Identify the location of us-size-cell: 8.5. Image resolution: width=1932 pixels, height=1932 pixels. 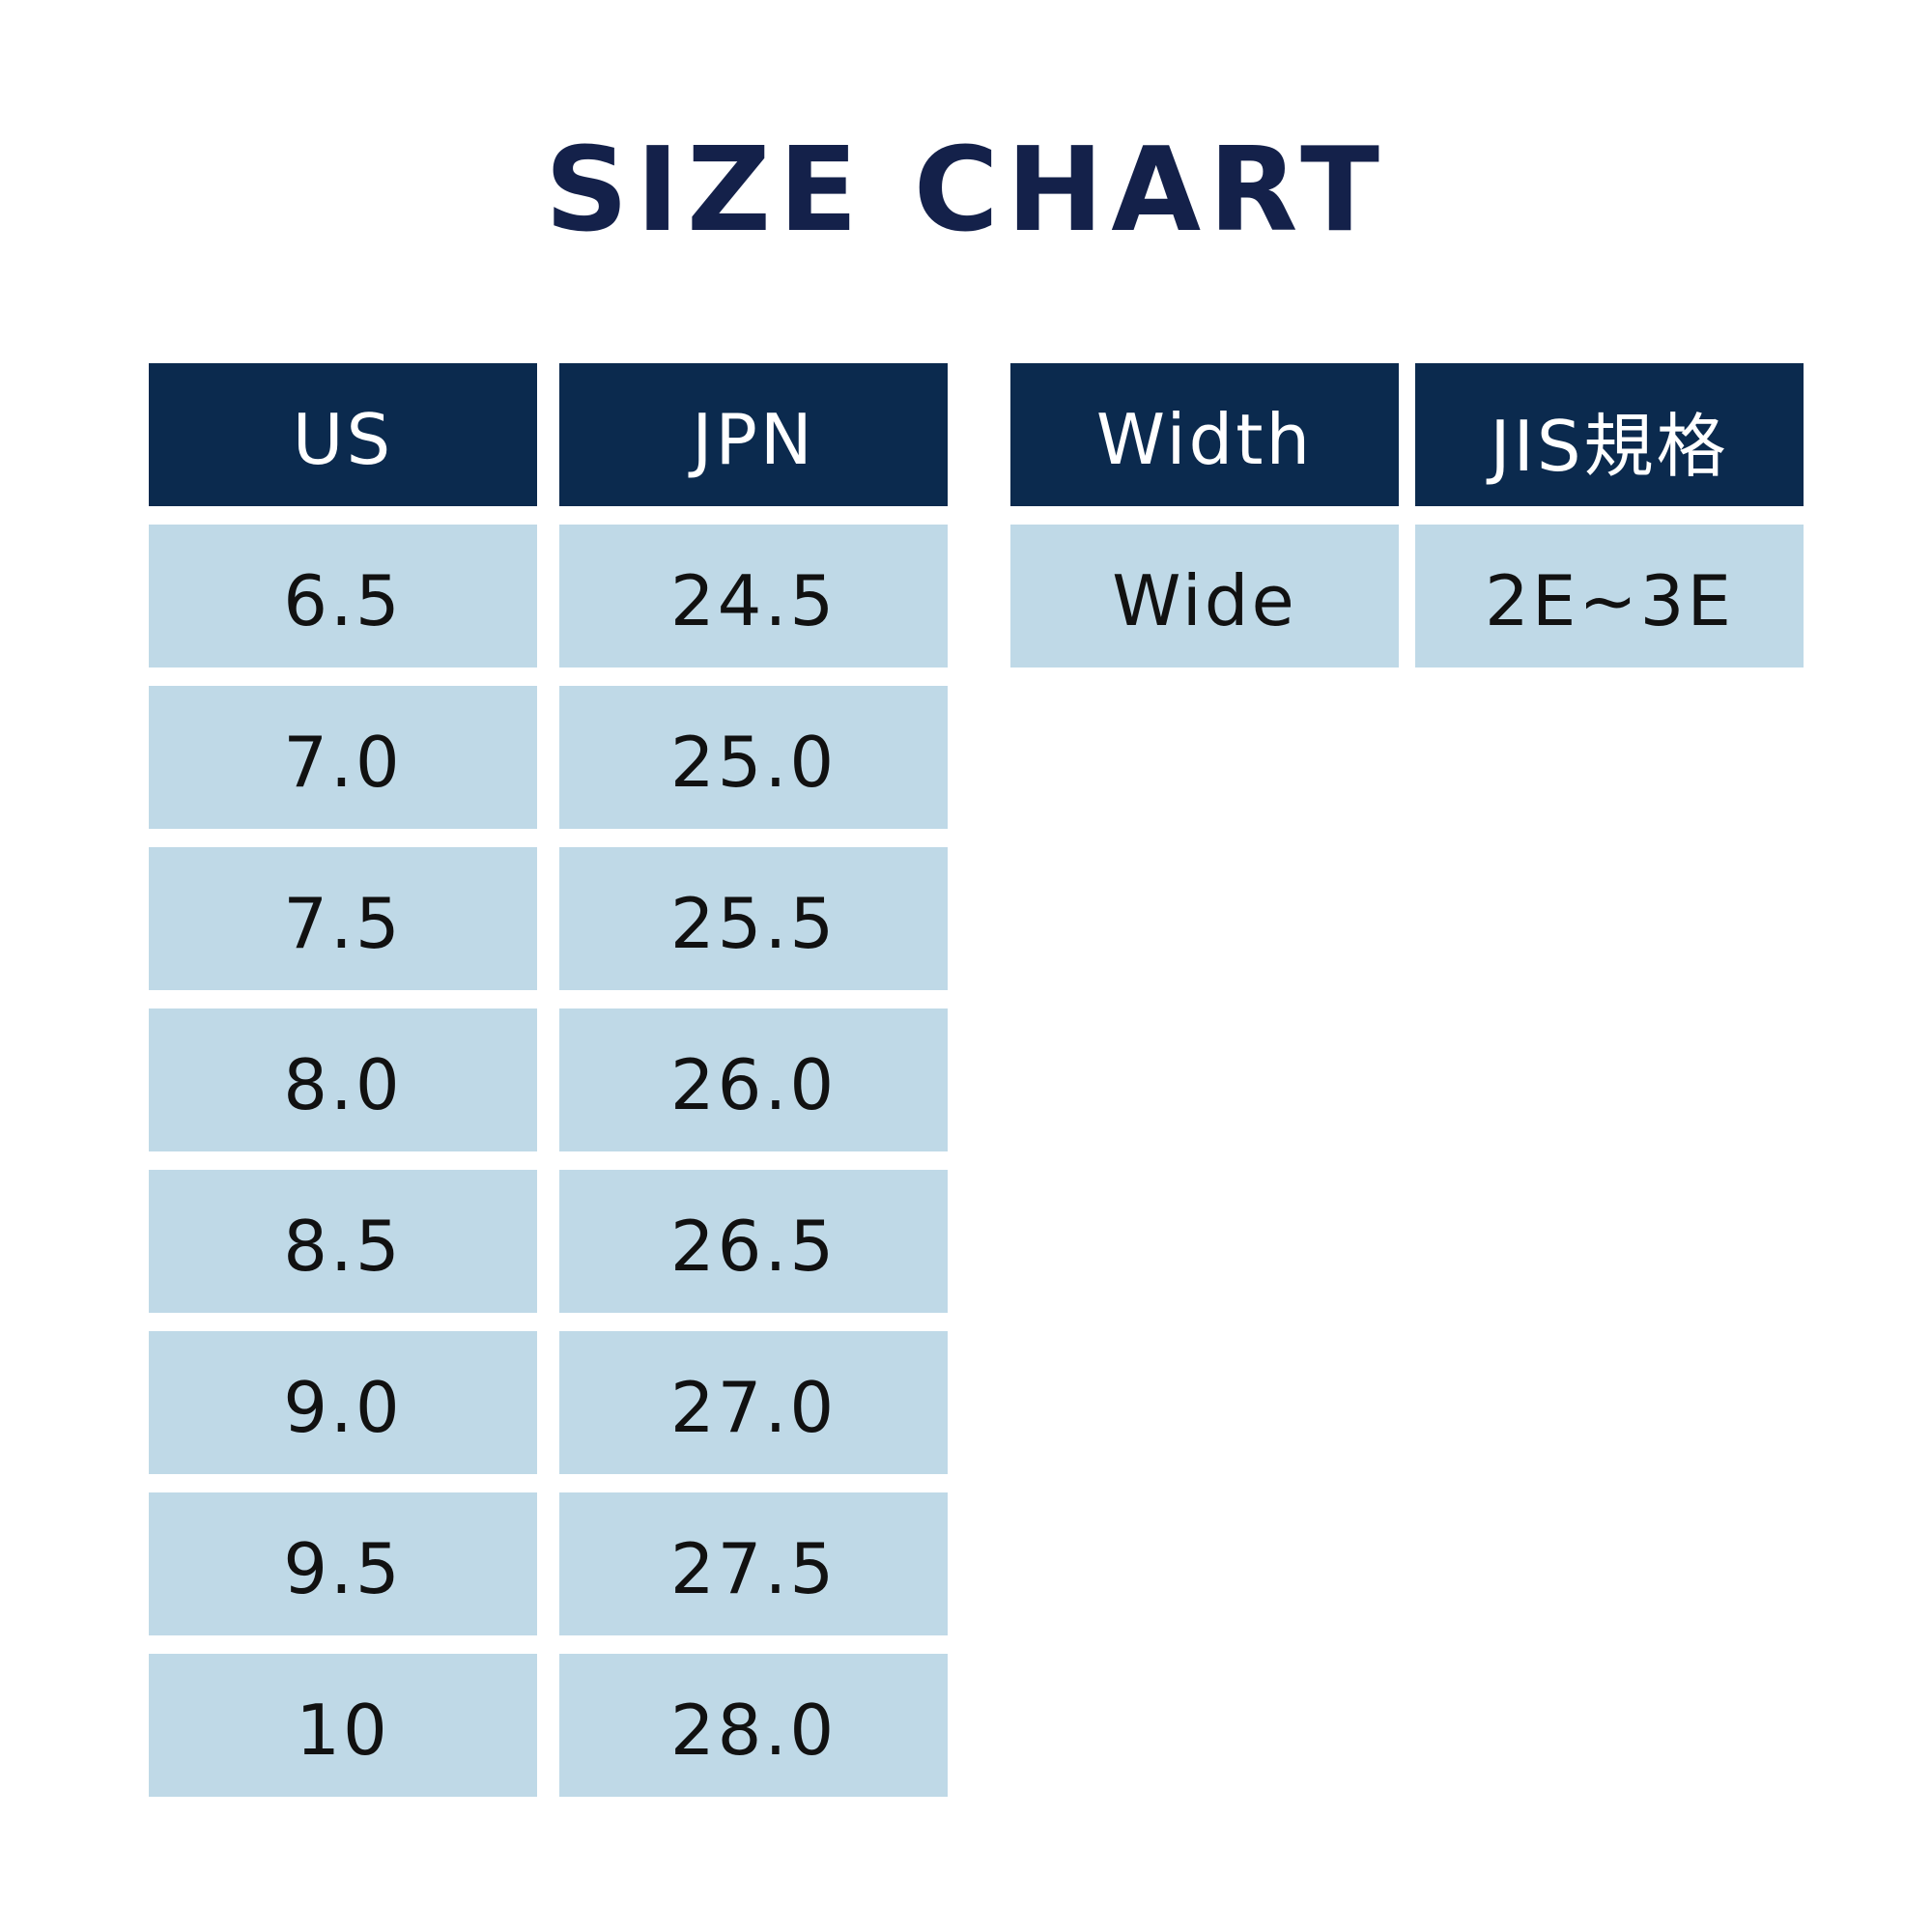
(343, 1241).